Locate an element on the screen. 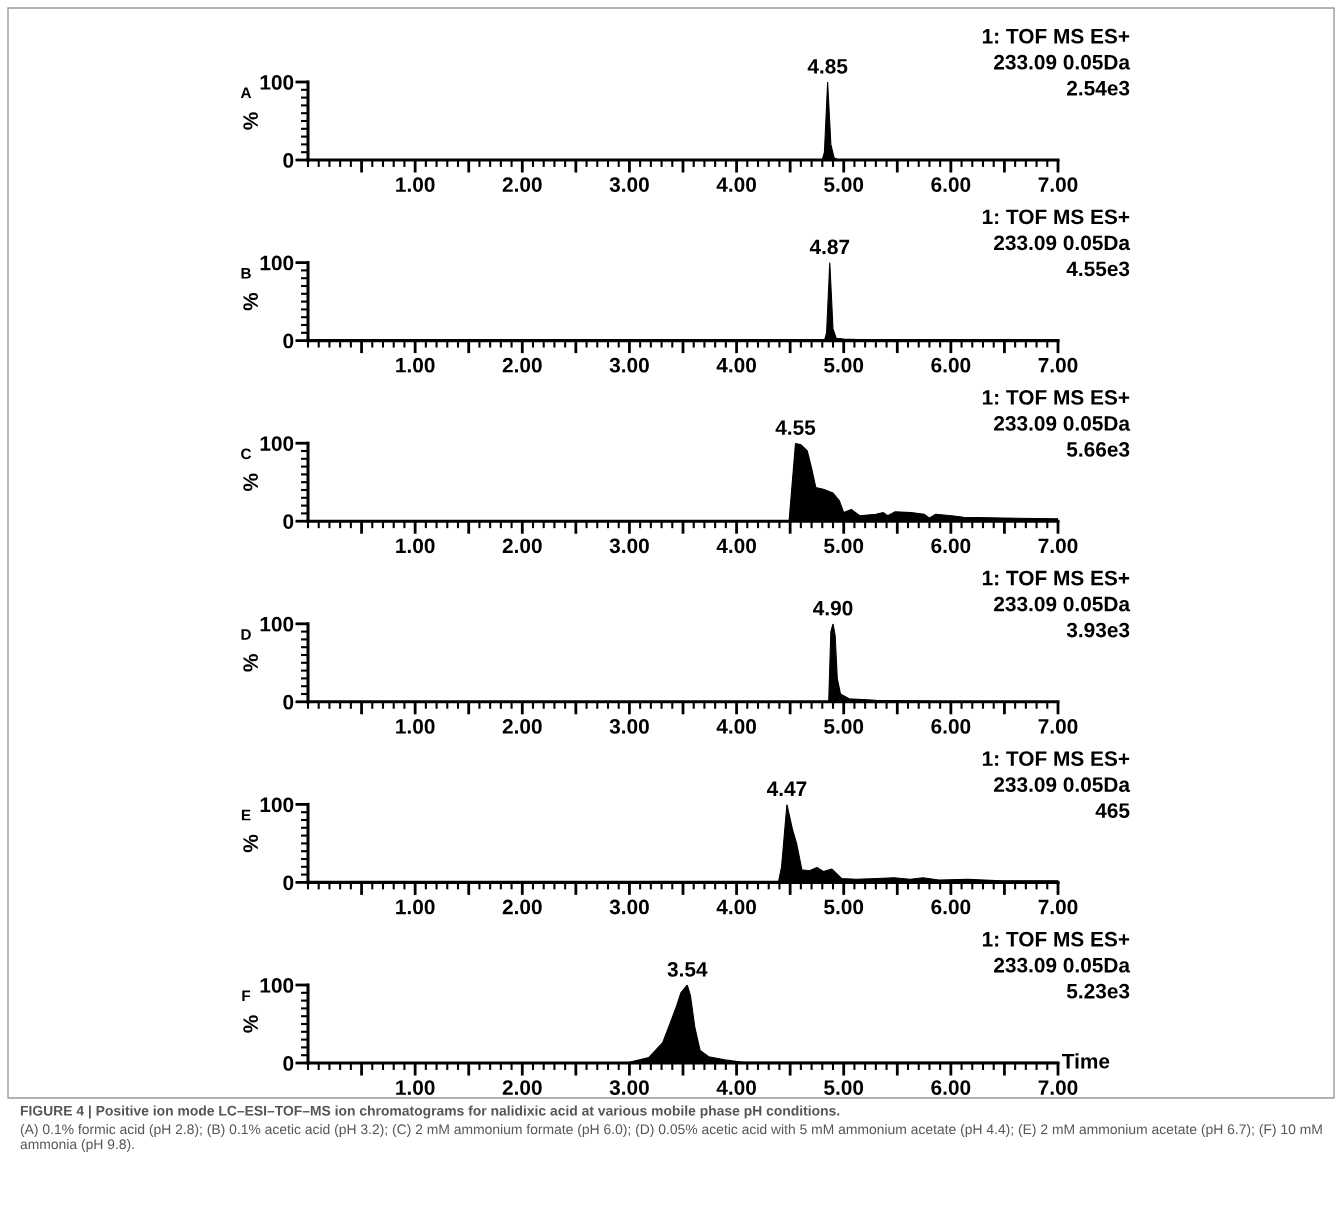 The height and width of the screenshot is (1207, 1342). text: 5.66e3 is located at coordinates (1098, 449).